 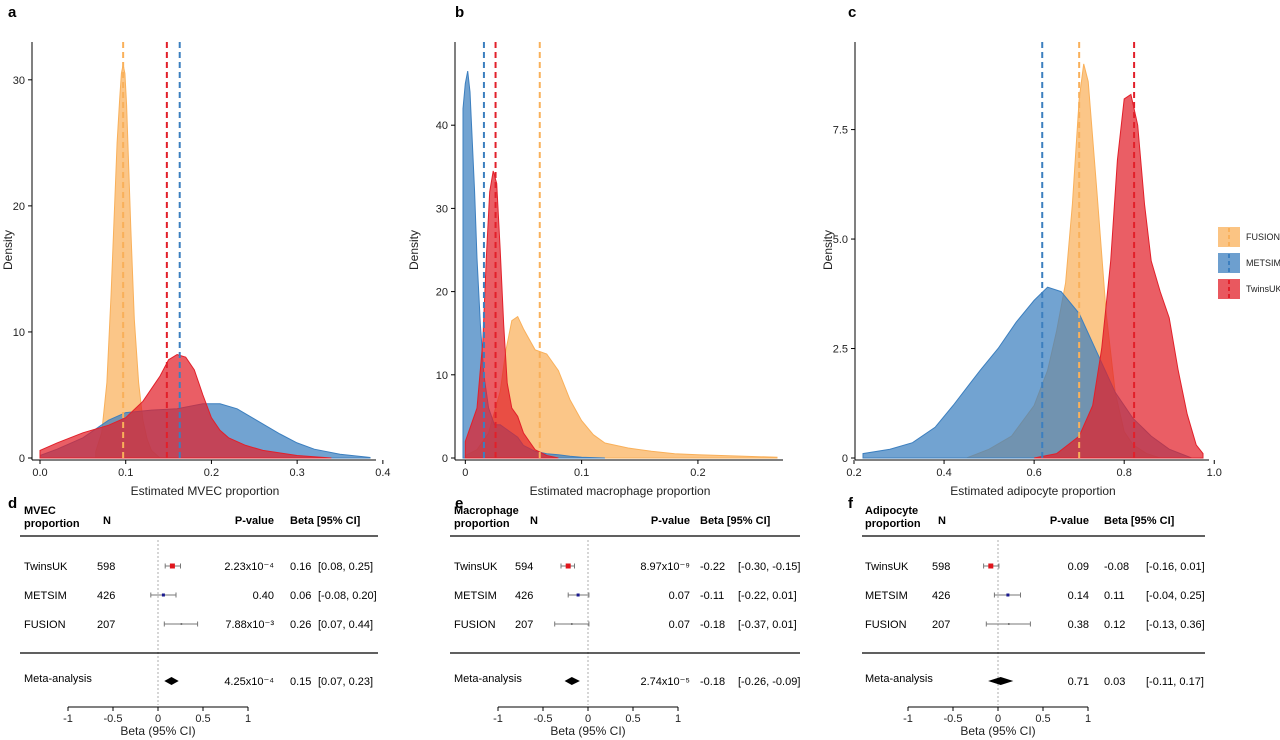 What do you see at coordinates (8, 250) in the screenshot?
I see `y-axis-title: Density` at bounding box center [8, 250].